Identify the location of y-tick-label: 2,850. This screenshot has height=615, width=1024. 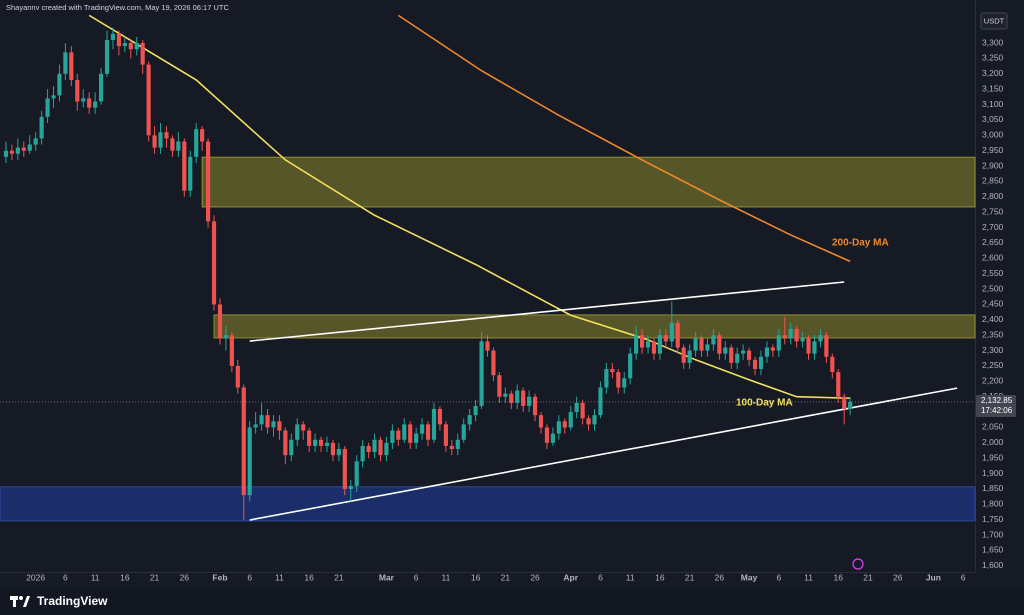
(993, 181).